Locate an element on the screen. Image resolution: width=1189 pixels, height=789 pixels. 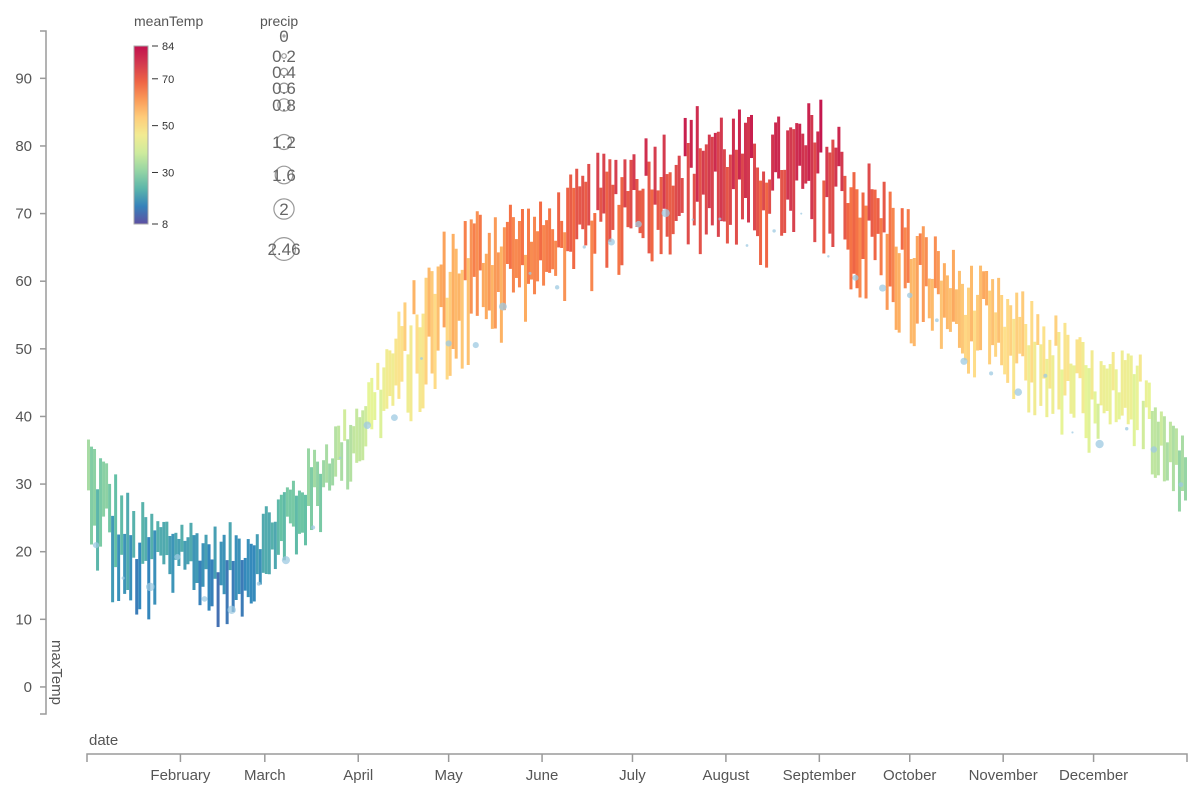
size-legend-label: 0.8 is located at coordinates (284, 105).